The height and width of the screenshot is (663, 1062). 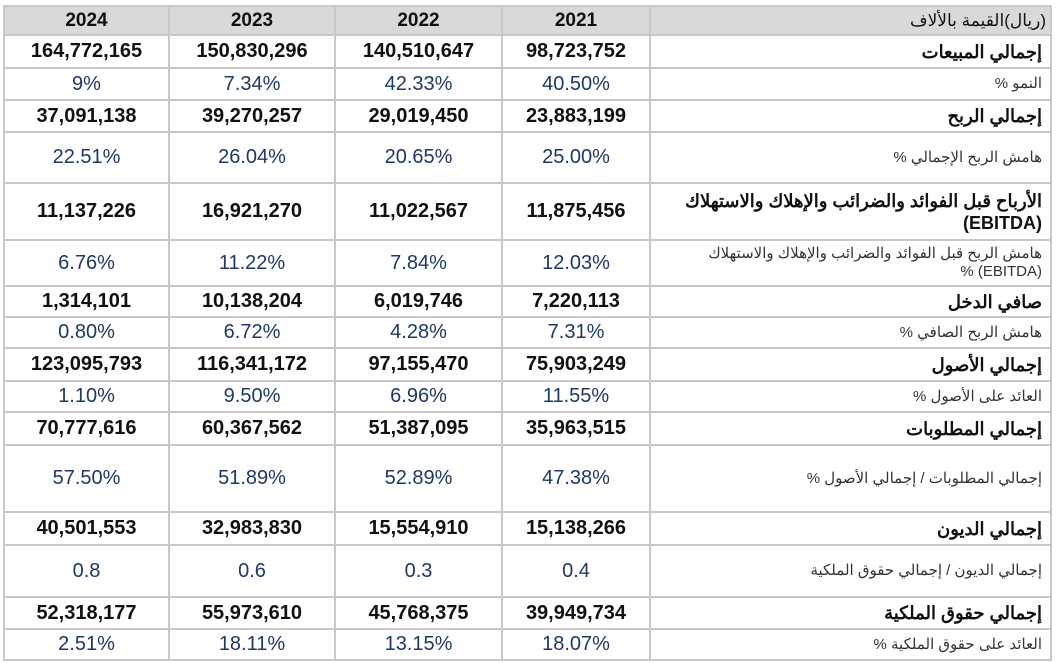 What do you see at coordinates (86, 211) in the screenshot?
I see `value-cell: 11,137,226` at bounding box center [86, 211].